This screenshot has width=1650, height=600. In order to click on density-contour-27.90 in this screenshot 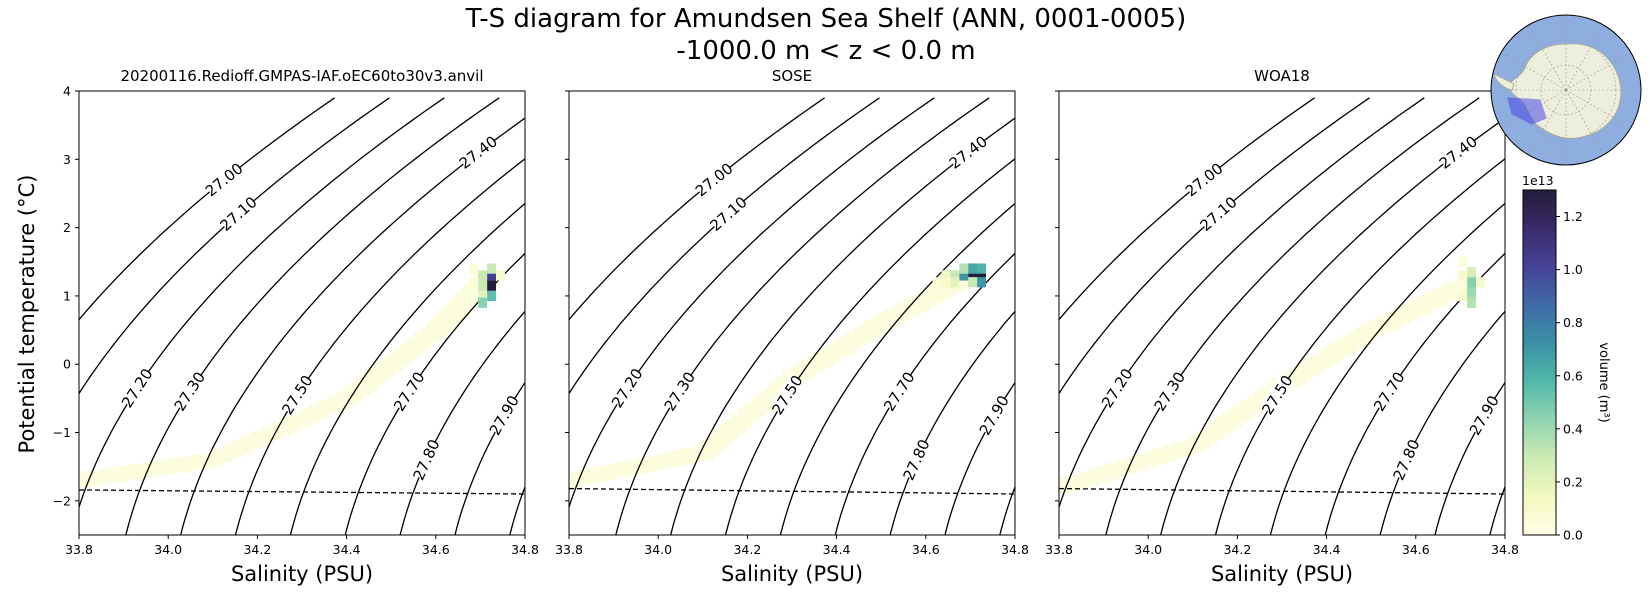, I will do `click(489, 458)`.